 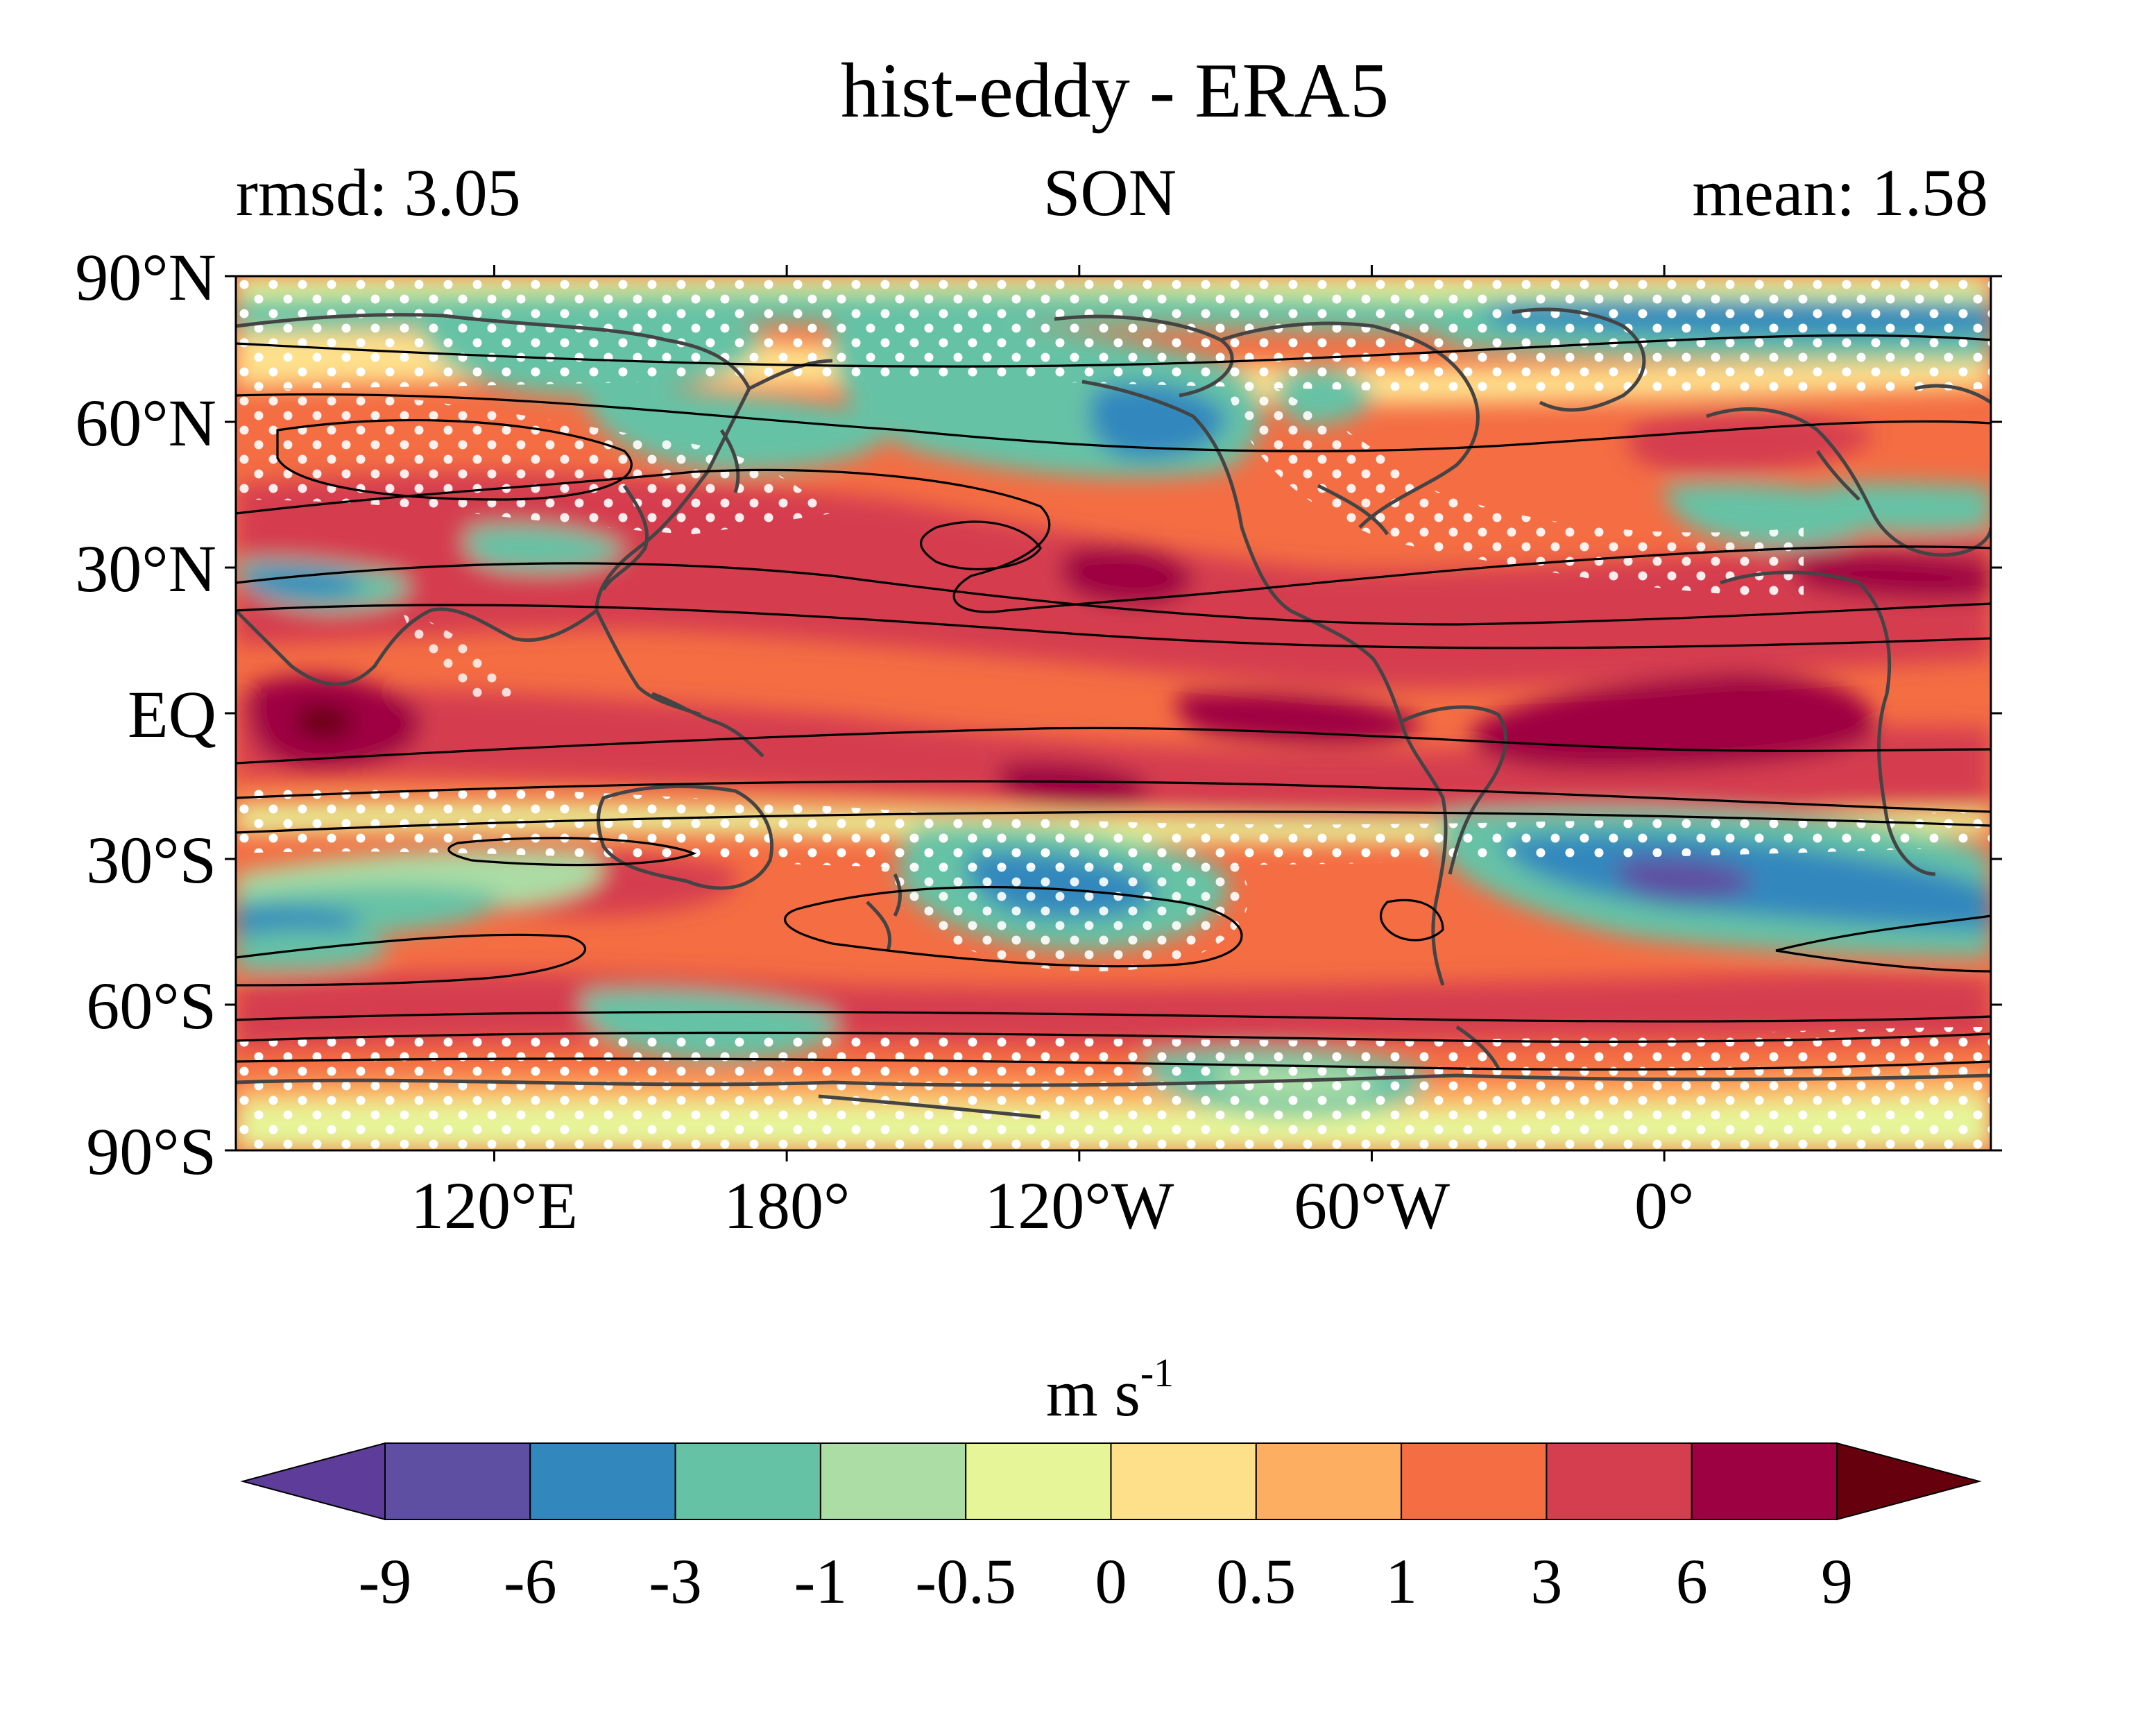 I want to click on lon-tick-label: 180°, so click(x=787, y=1205).